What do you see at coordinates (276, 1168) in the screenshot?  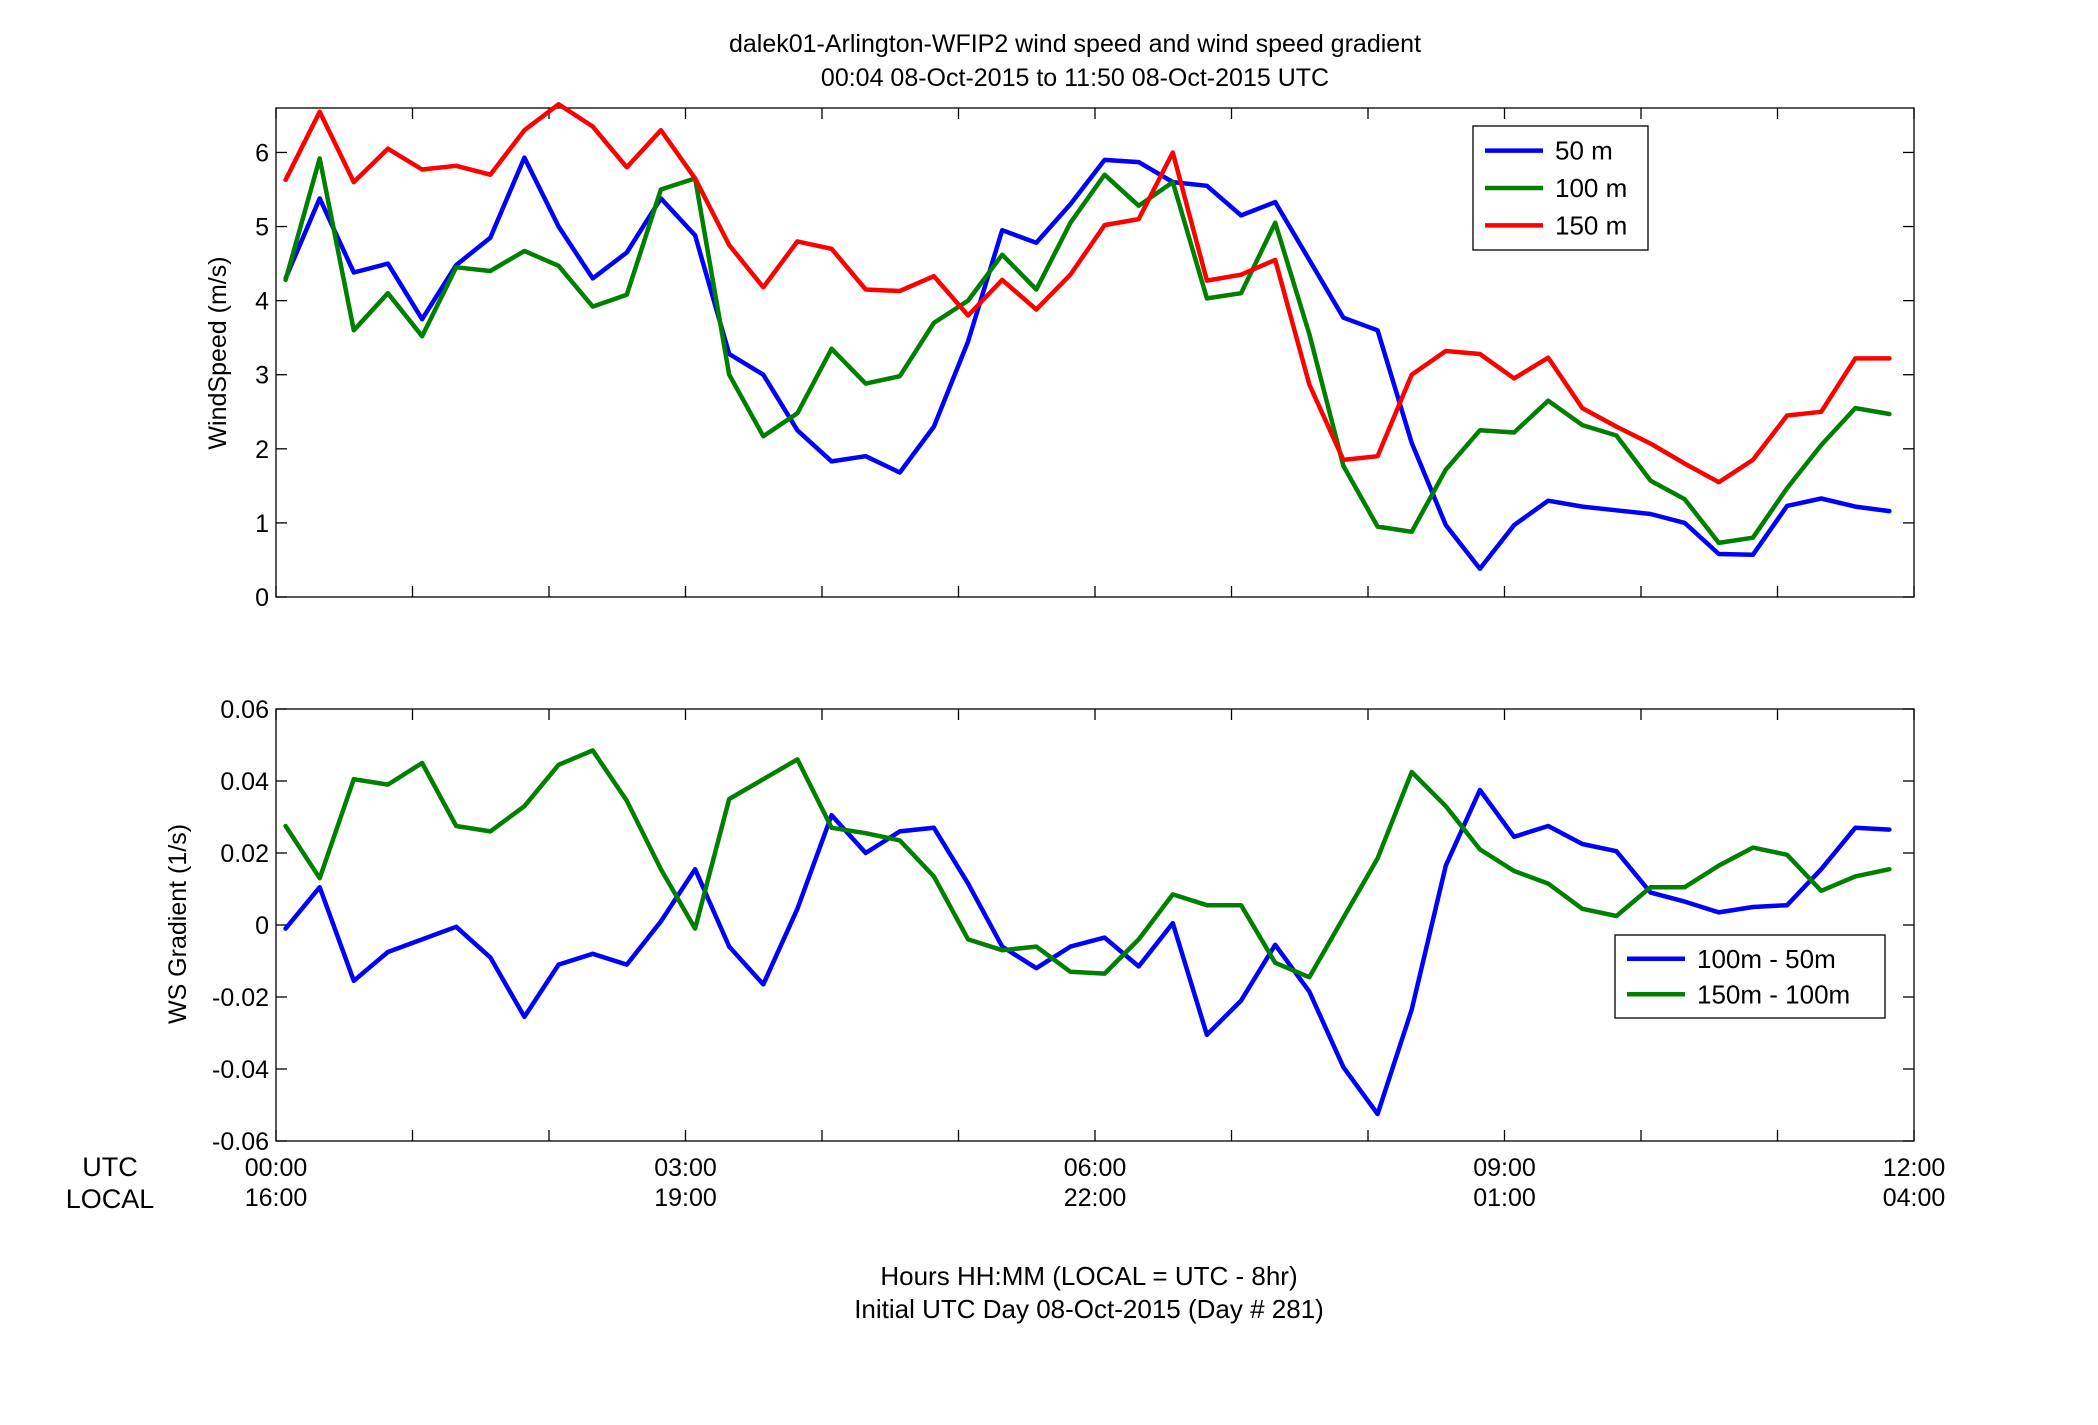 I see `x-tick-label-utc: 00:00` at bounding box center [276, 1168].